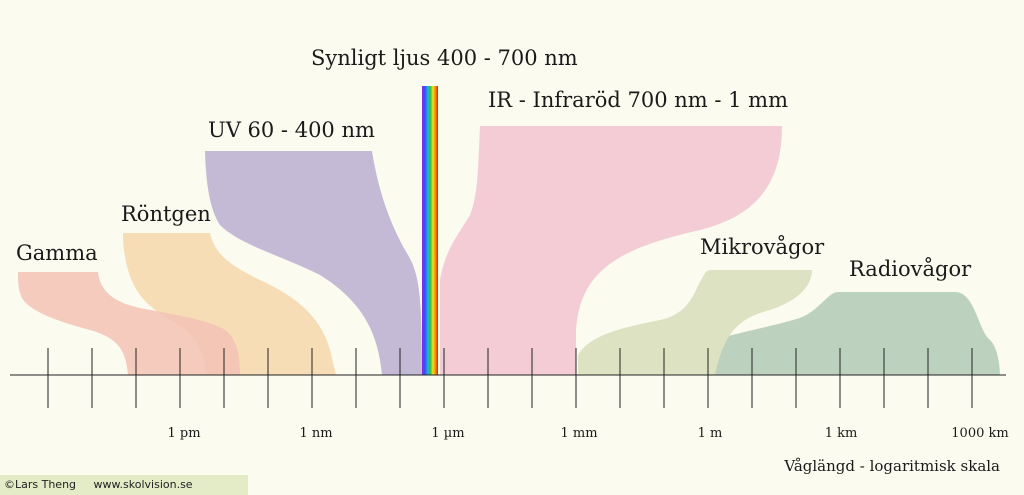 This screenshot has width=1024, height=495. Describe the element at coordinates (316, 433) in the screenshot. I see `tick-label-1nm: 1 nm` at that location.